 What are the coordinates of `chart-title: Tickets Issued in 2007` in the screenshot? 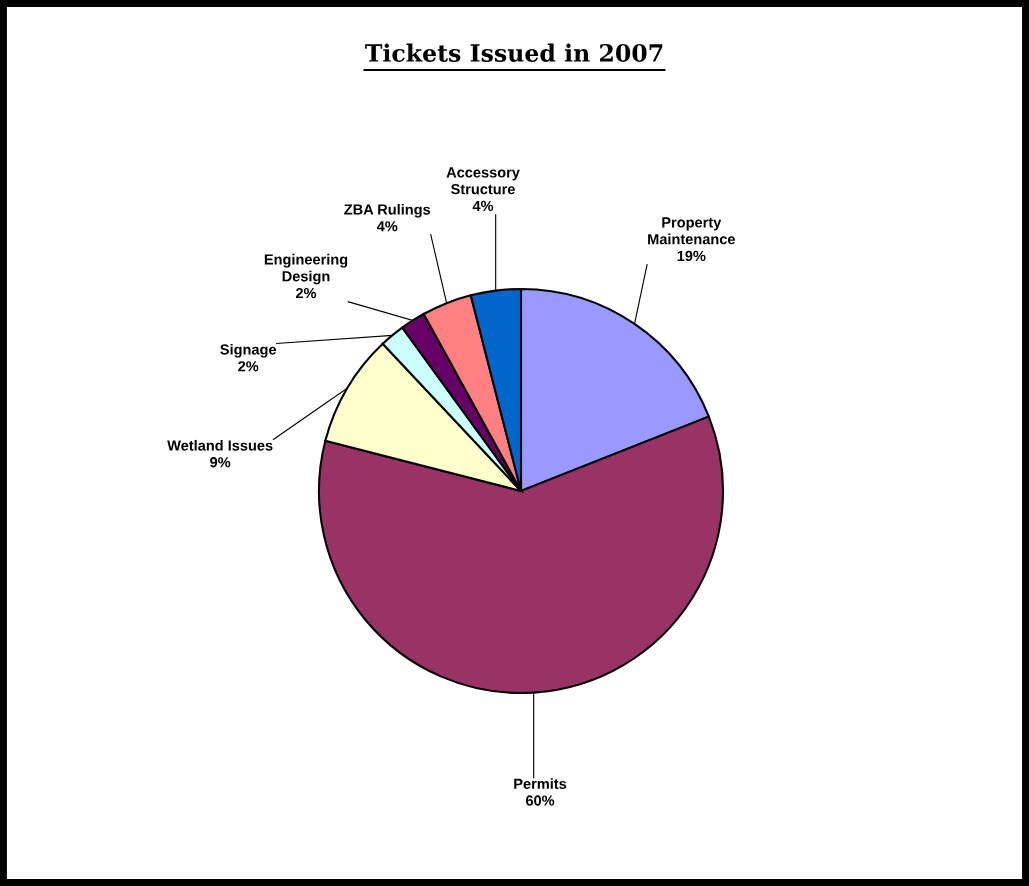 It's located at (514, 52).